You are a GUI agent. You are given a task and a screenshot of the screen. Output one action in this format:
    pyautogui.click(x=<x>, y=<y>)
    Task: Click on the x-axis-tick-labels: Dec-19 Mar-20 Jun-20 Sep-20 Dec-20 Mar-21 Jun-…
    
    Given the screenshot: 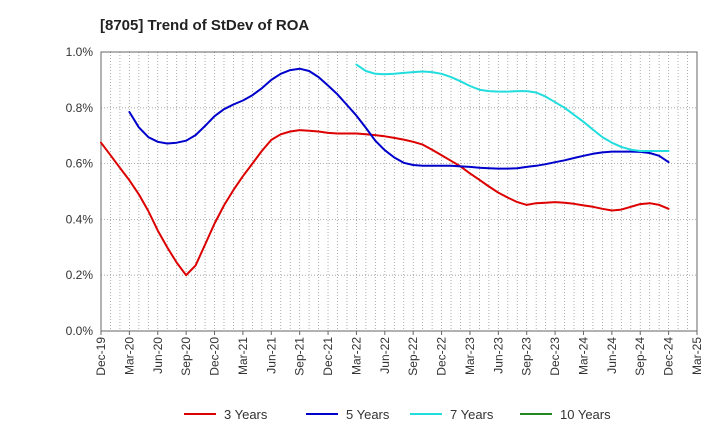 What is the action you would take?
    pyautogui.click(x=399, y=353)
    